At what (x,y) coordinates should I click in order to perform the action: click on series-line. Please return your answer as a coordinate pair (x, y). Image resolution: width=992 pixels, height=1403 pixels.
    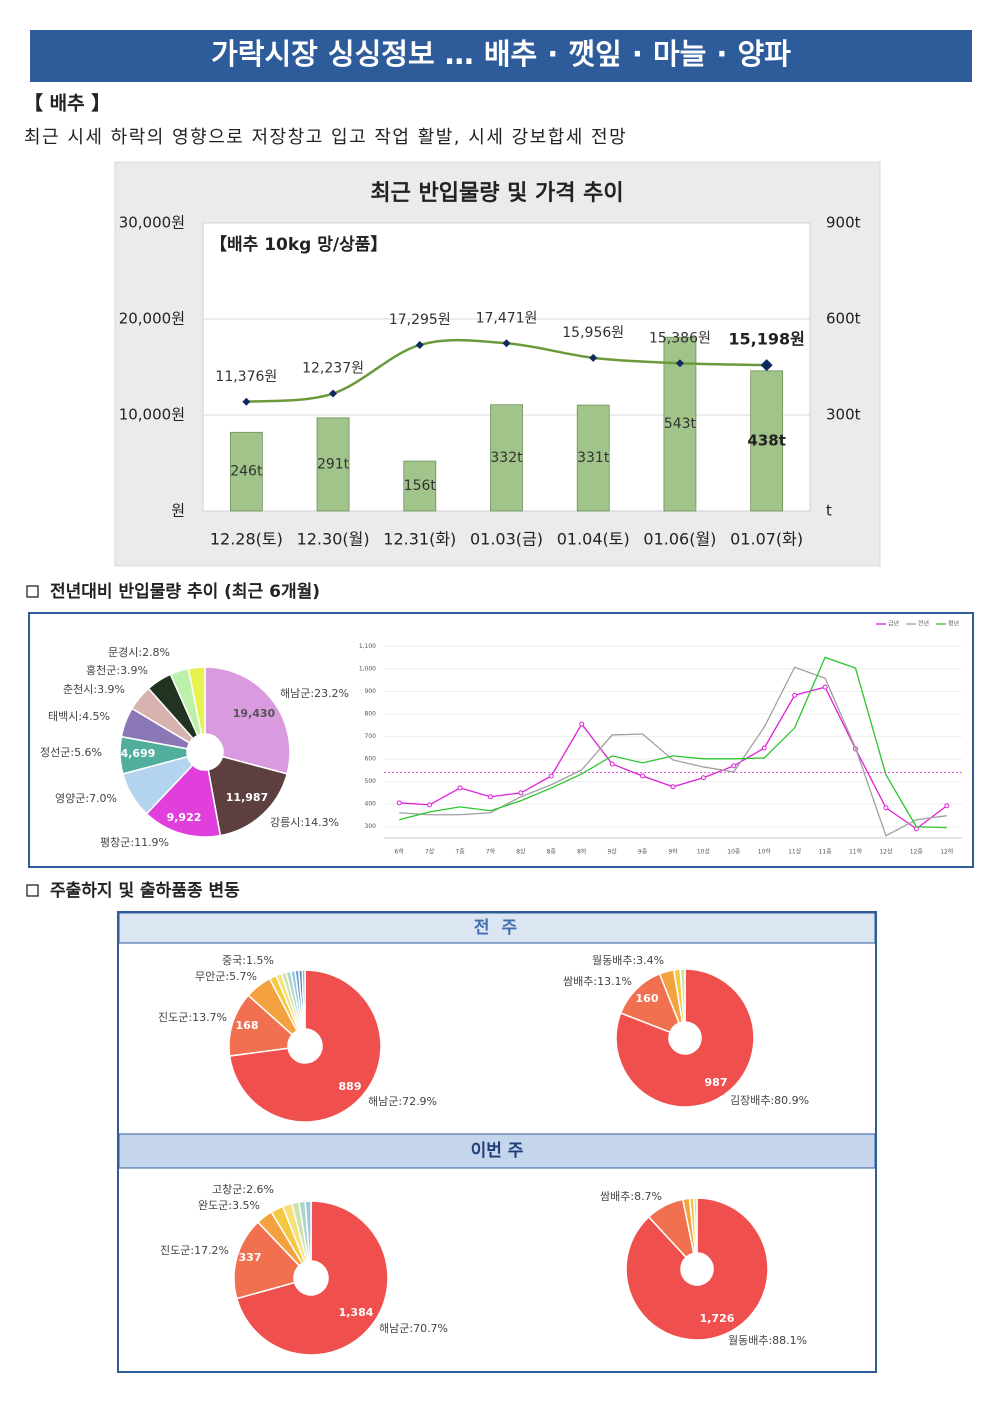
    Looking at the image, I should click on (673, 742).